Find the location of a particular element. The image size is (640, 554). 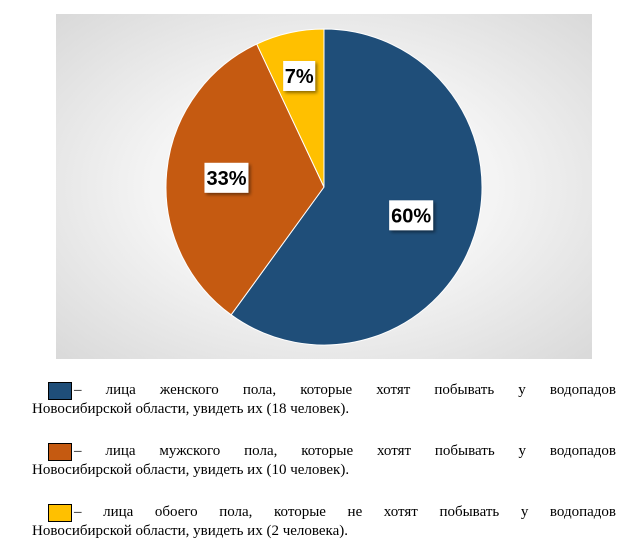

legend-swatch-male is located at coordinates (60, 451).